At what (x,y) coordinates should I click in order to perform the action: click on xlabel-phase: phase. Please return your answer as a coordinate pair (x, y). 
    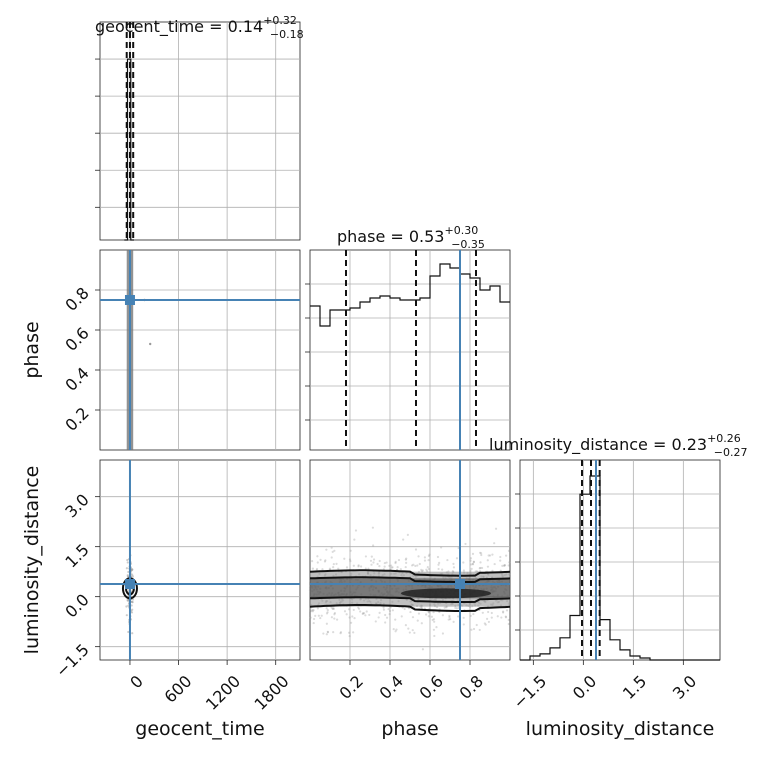
    Looking at the image, I should click on (409, 729).